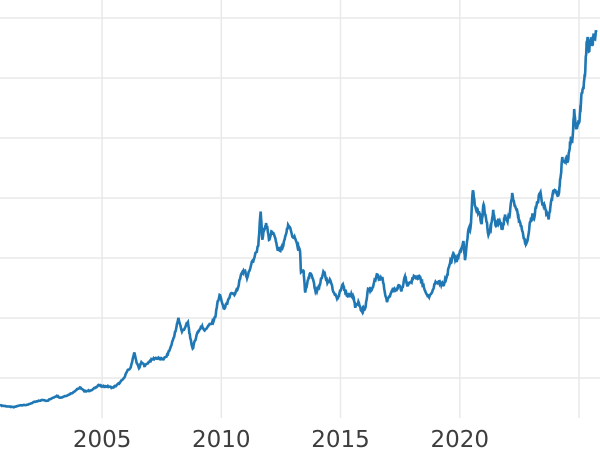 The height and width of the screenshot is (450, 600). What do you see at coordinates (102, 438) in the screenshot?
I see `x-tick-label: 2005` at bounding box center [102, 438].